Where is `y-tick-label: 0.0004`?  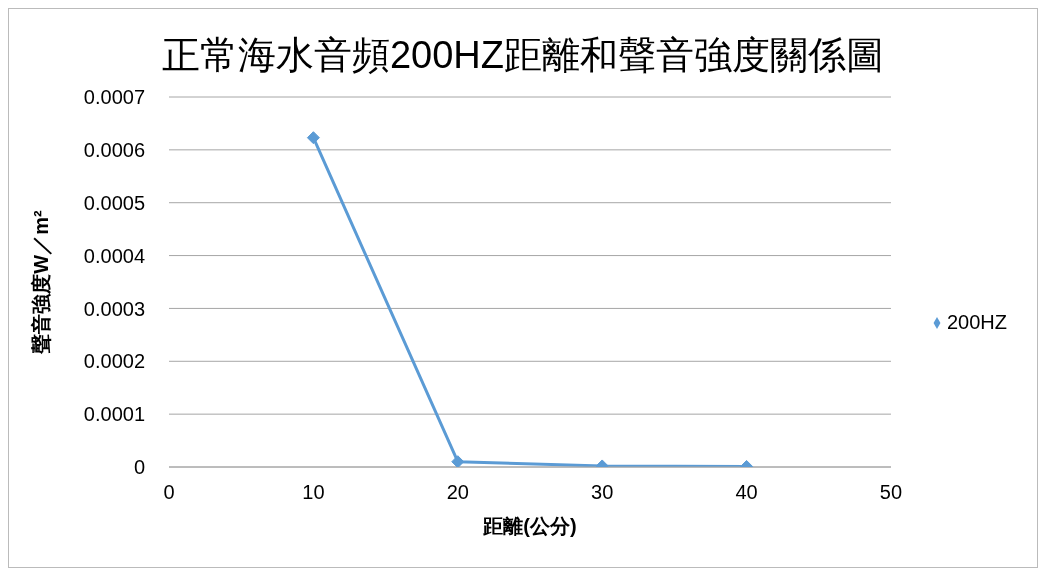 y-tick-label: 0.0004 is located at coordinates (114, 255).